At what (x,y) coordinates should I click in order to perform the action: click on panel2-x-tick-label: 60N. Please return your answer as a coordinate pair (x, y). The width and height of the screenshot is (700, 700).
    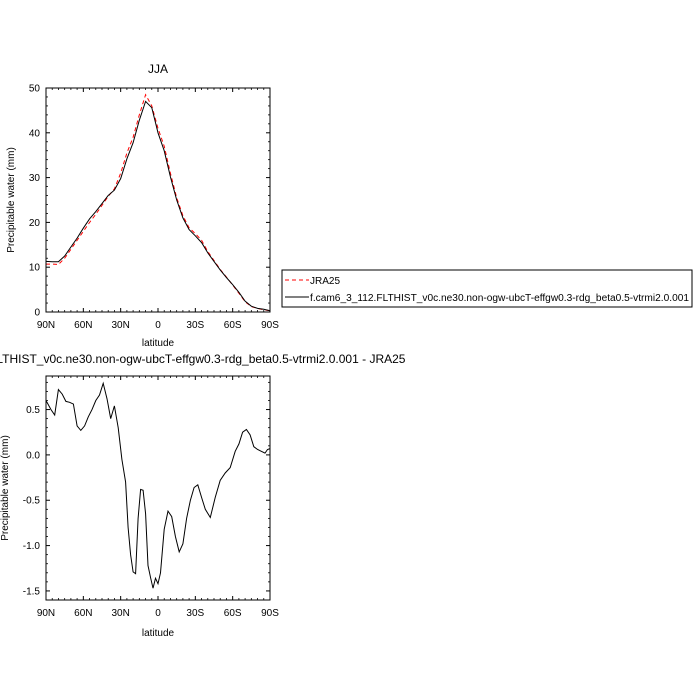
    Looking at the image, I should click on (83, 613).